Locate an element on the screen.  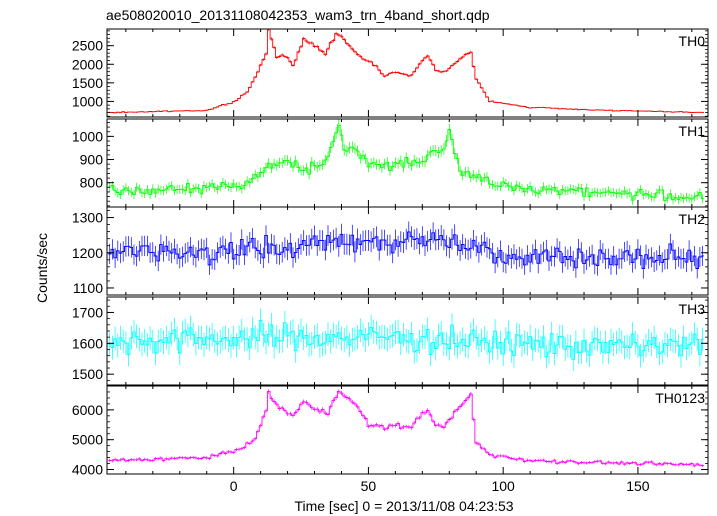
x-tick-label: 100 is located at coordinates (503, 486).